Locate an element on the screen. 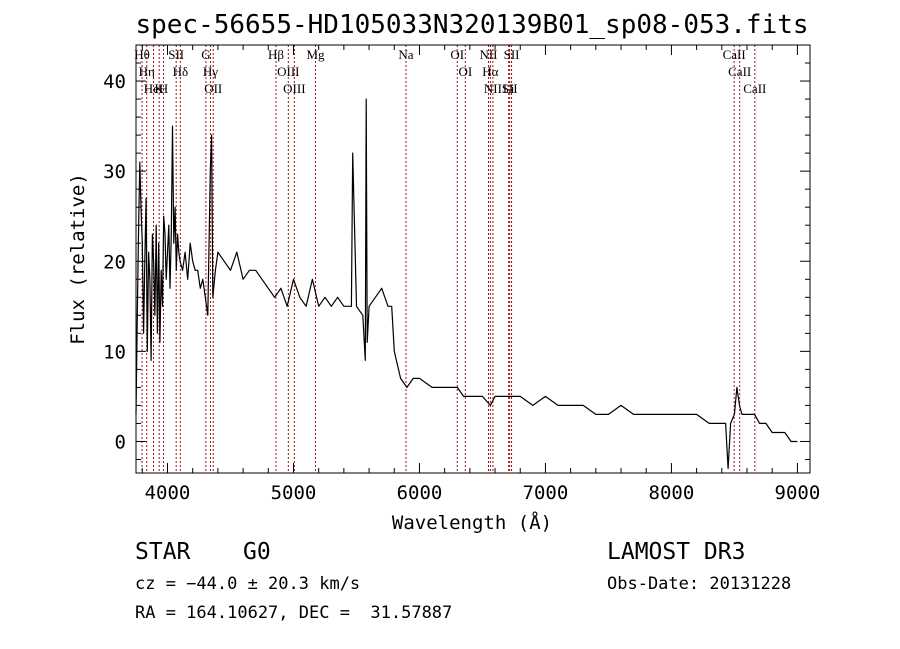  reference-line-label: Hγ is located at coordinates (210, 71).